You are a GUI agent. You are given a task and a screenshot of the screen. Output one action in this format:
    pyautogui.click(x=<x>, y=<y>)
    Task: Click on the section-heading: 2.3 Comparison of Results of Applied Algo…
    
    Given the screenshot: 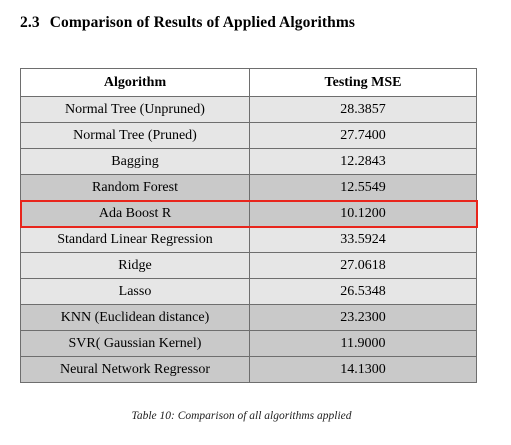 What is the action you would take?
    pyautogui.click(x=187, y=23)
    